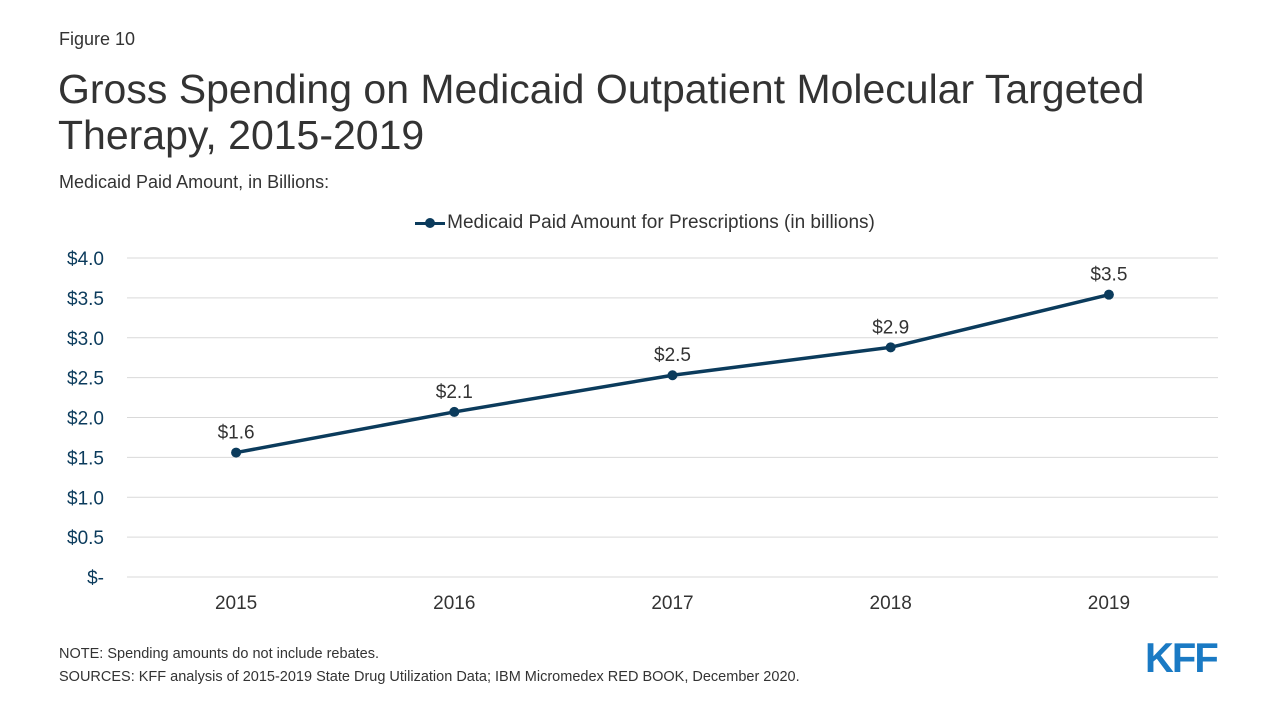  Describe the element at coordinates (454, 603) in the screenshot. I see `x-tick-label: 2016` at that location.